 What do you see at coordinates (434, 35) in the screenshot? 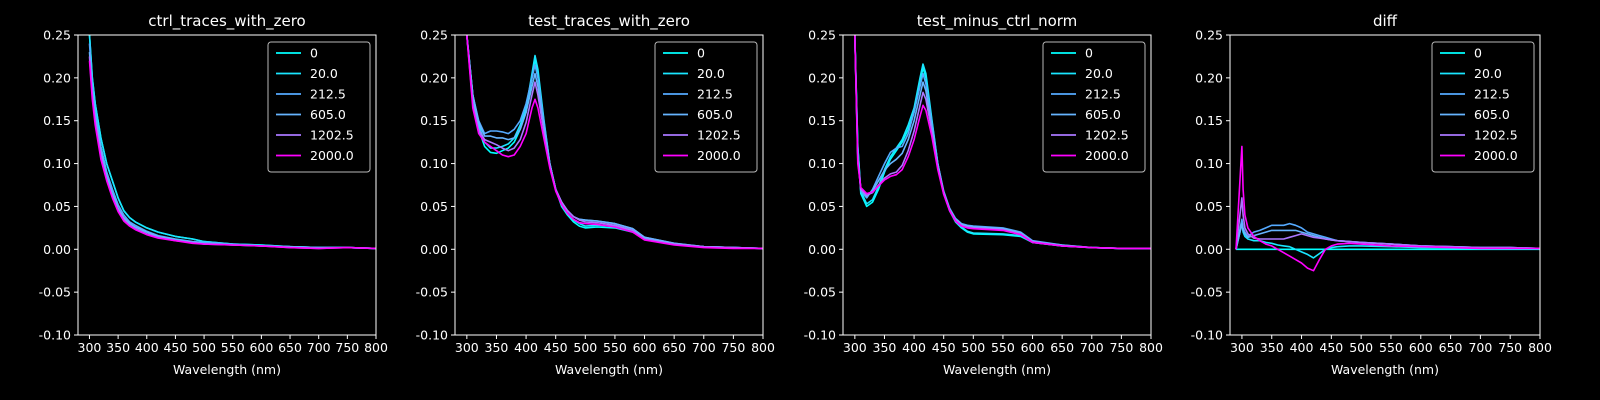
I see `y-tick-label: 0.25` at bounding box center [434, 35].